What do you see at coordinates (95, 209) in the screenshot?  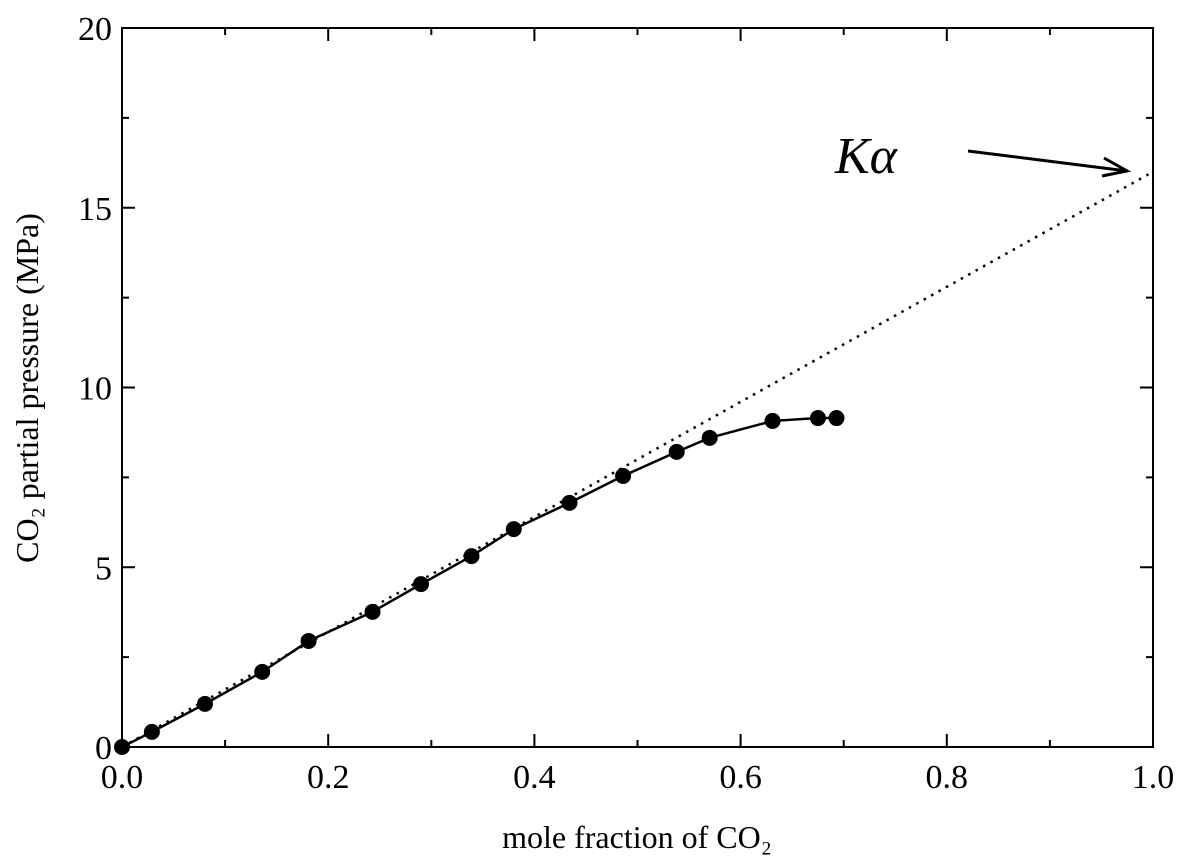 I see `y-tick-label: 15` at bounding box center [95, 209].